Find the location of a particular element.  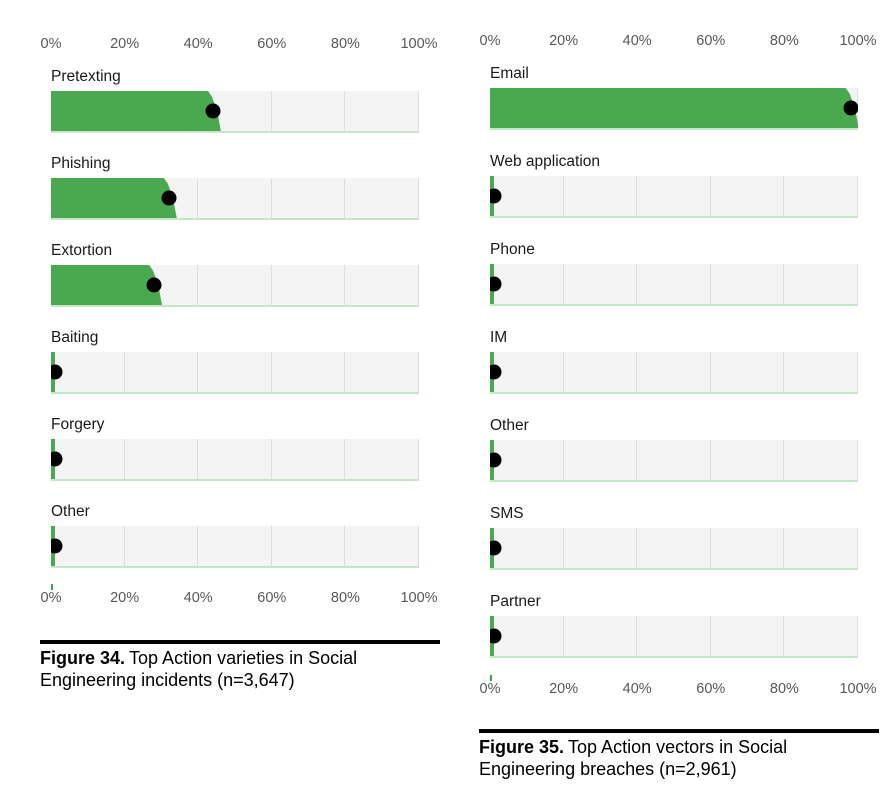

bar-row: IM is located at coordinates (674, 361).